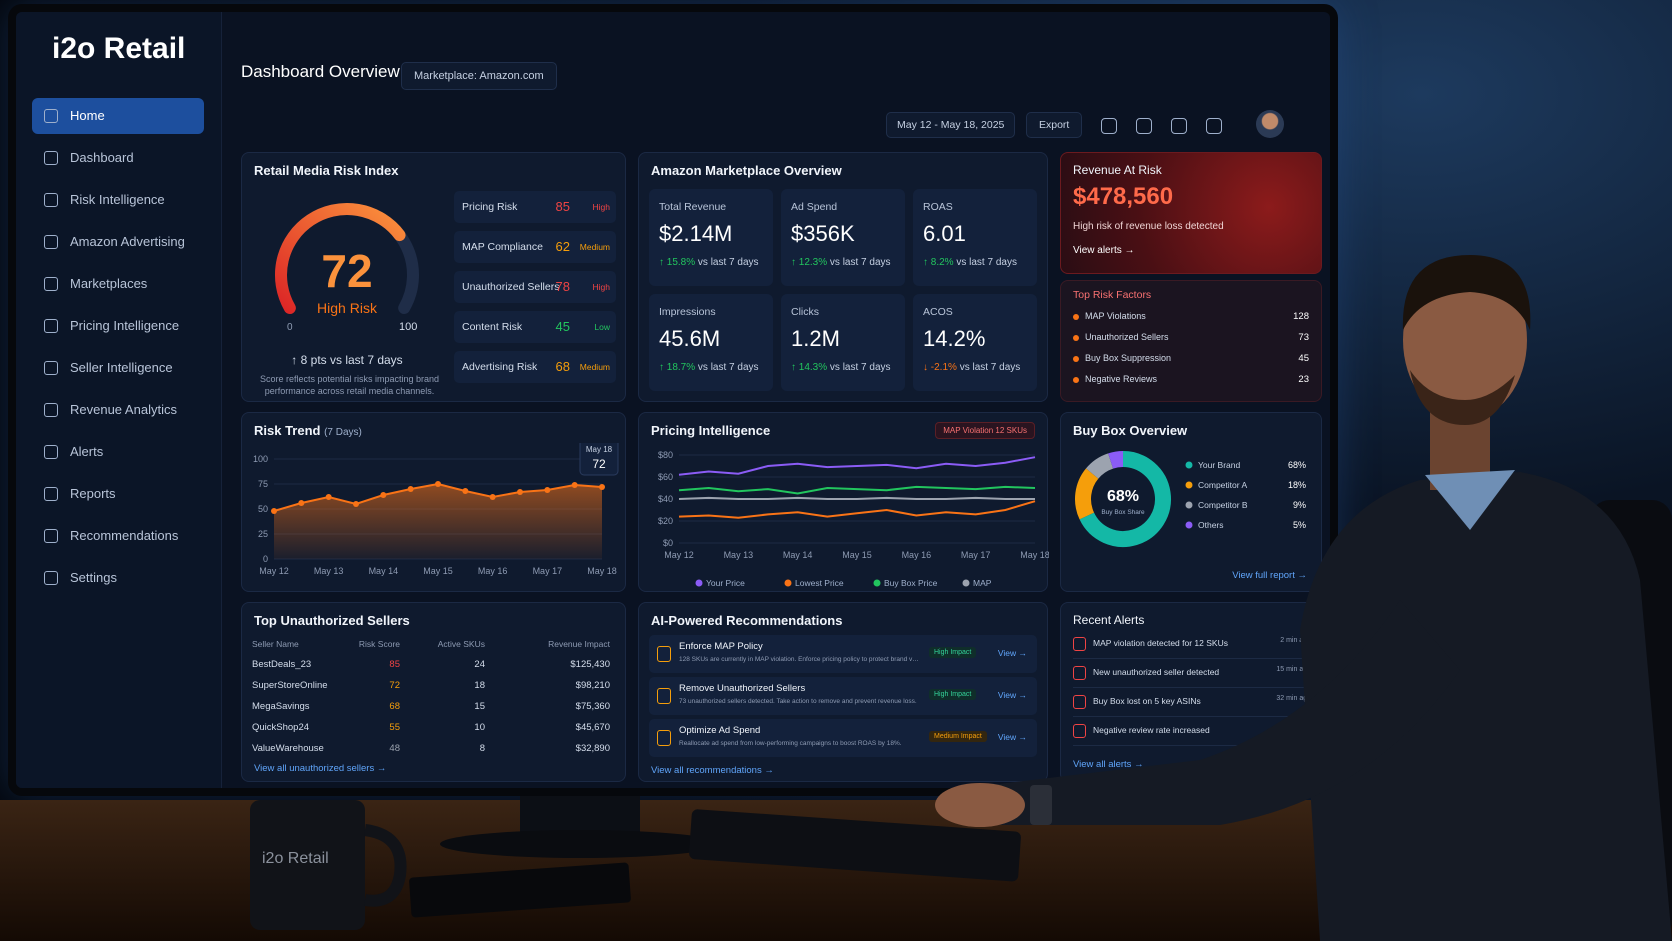 Image resolution: width=1672 pixels, height=941 pixels. What do you see at coordinates (1123, 496) in the screenshot?
I see `center-value: 68%` at bounding box center [1123, 496].